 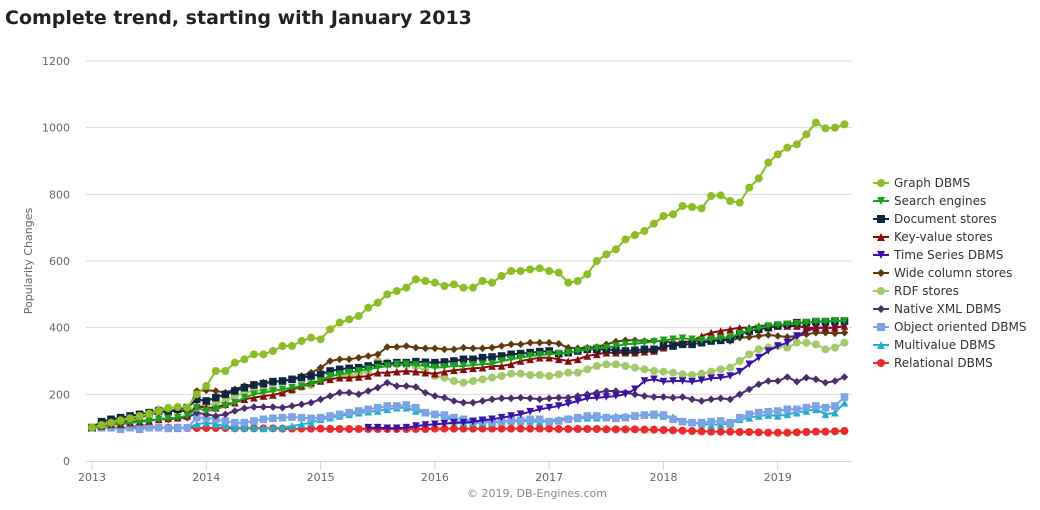 I want to click on series-wide-column-stores, so click(x=468, y=380).